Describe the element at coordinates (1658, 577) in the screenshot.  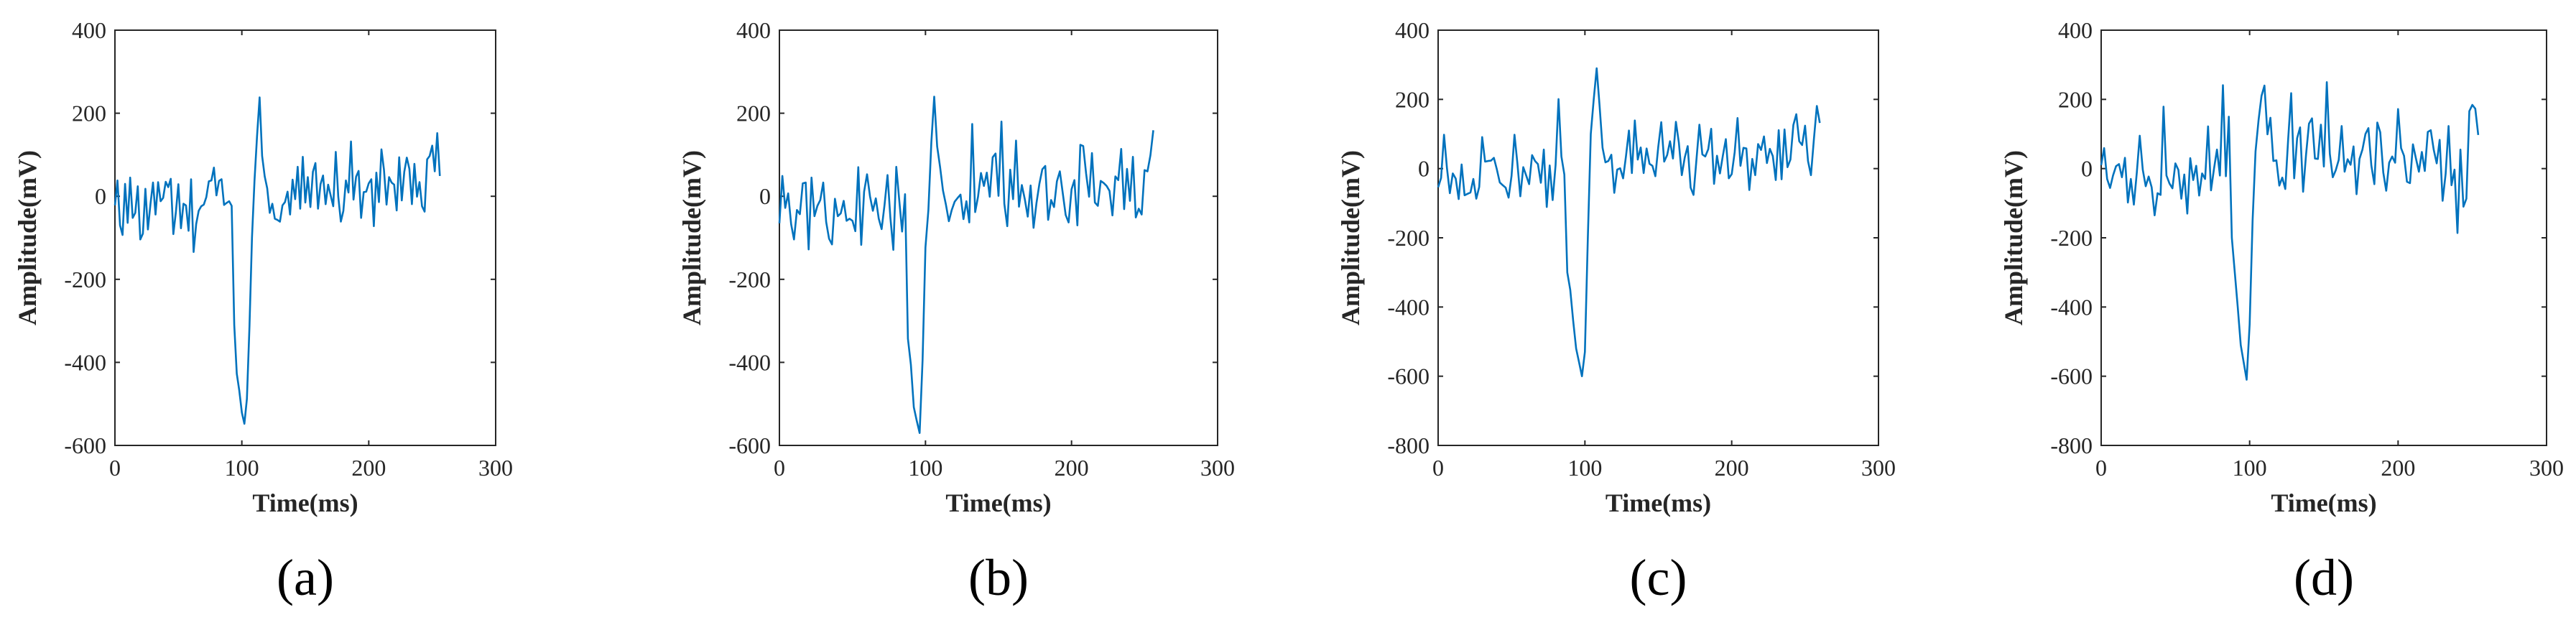
I see `panel-label: (c)` at that location.